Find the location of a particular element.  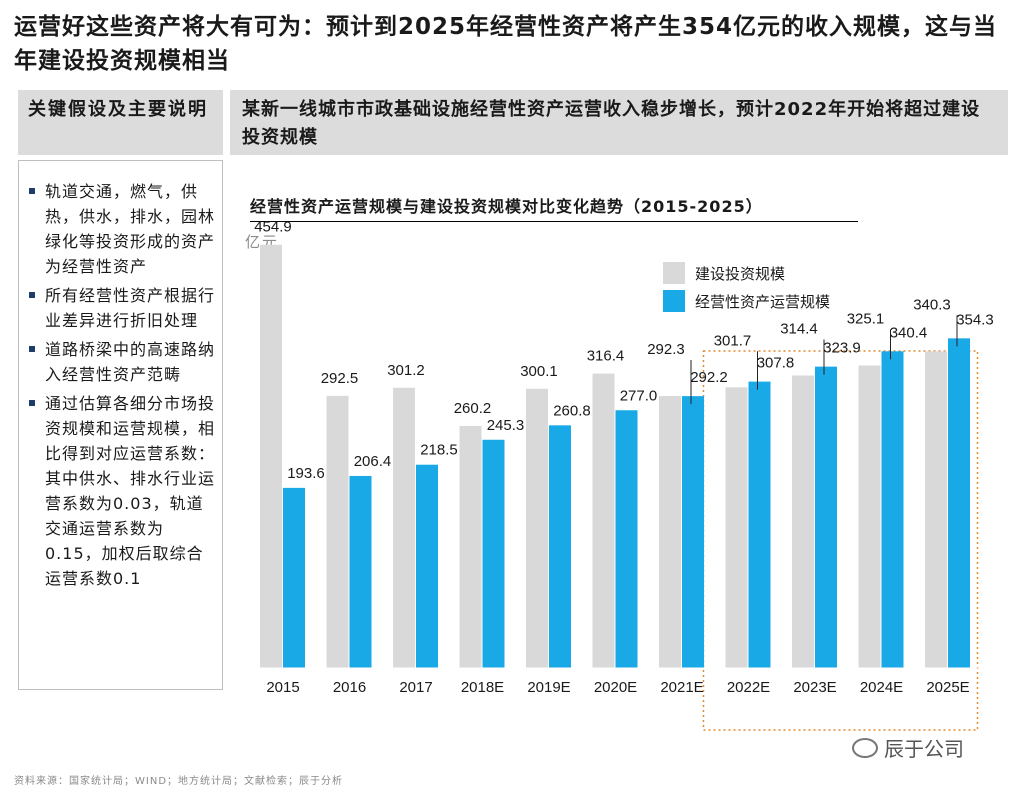

x-tick-2015: 2015 is located at coordinates (282, 687).